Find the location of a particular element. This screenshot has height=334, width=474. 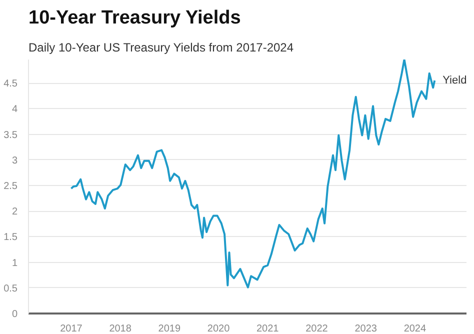

y-tick-label: 4 is located at coordinates (15, 110).